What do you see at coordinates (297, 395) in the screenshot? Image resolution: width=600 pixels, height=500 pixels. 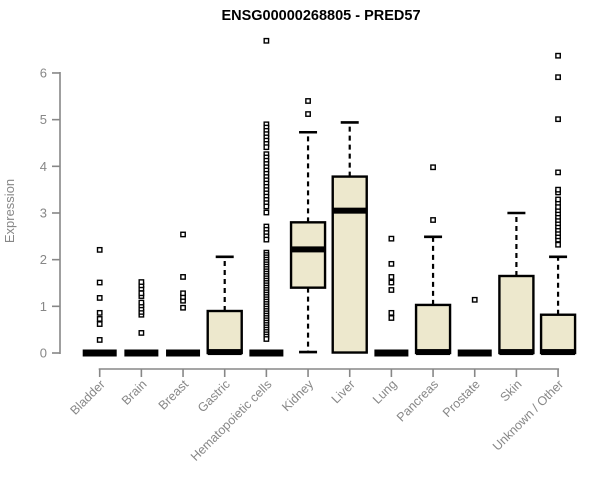 I see `x-tick-label: Kidney` at bounding box center [297, 395].